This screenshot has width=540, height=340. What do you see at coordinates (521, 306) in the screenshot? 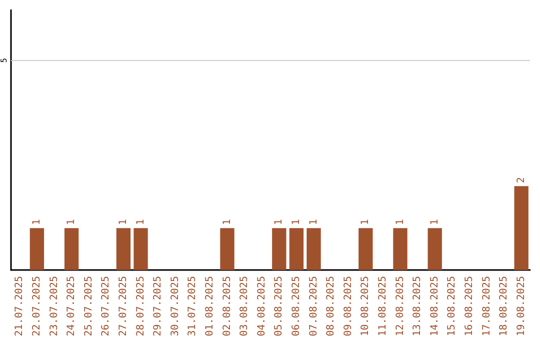
I see `x-tick-label: 19.08.2025` at bounding box center [521, 306].